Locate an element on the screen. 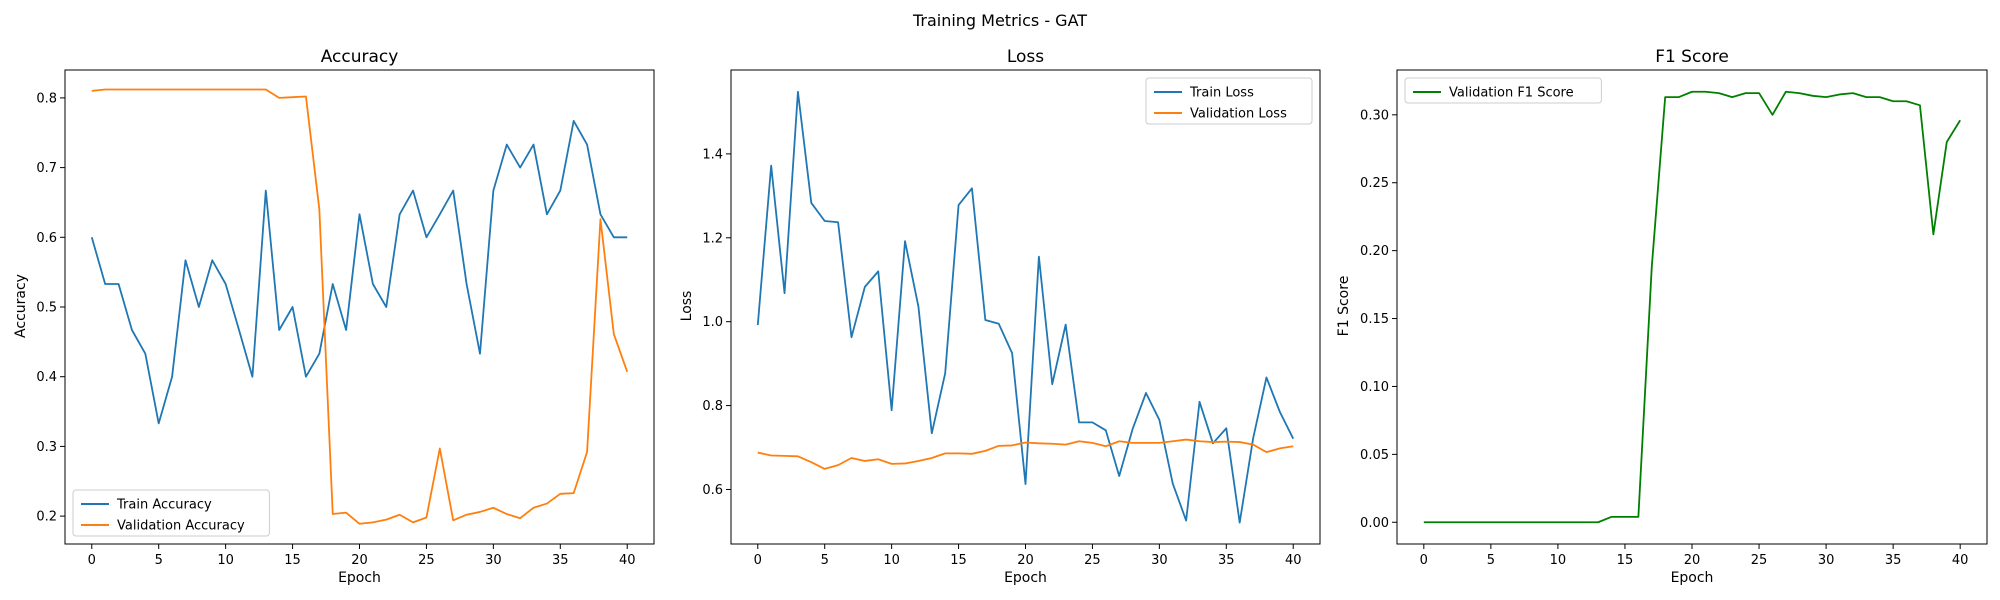  f1-x-tick-label: 0 is located at coordinates (1424, 560).